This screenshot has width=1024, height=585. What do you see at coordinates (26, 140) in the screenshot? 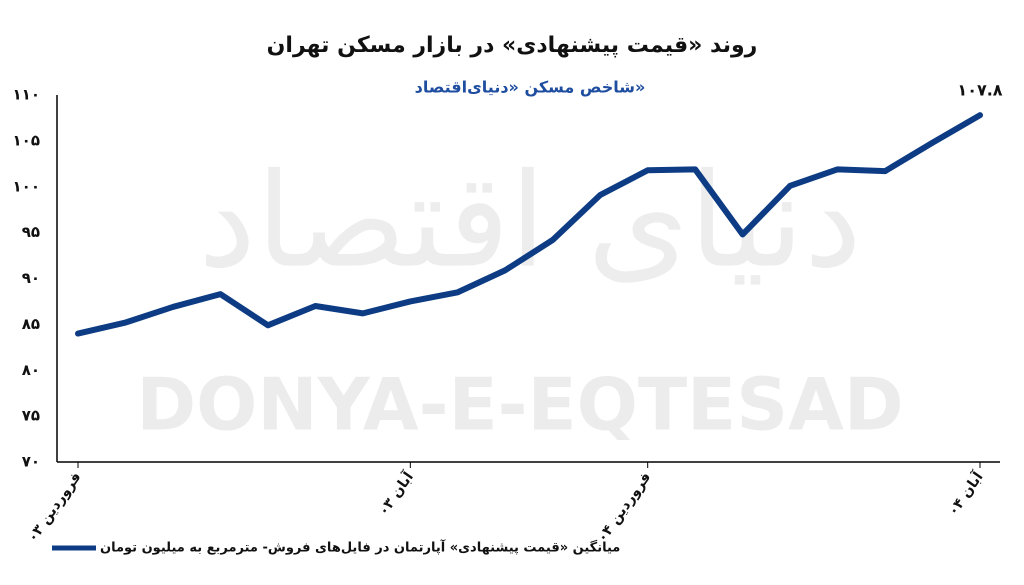
I see `y-tick-label: ۱۰۵` at bounding box center [26, 140].